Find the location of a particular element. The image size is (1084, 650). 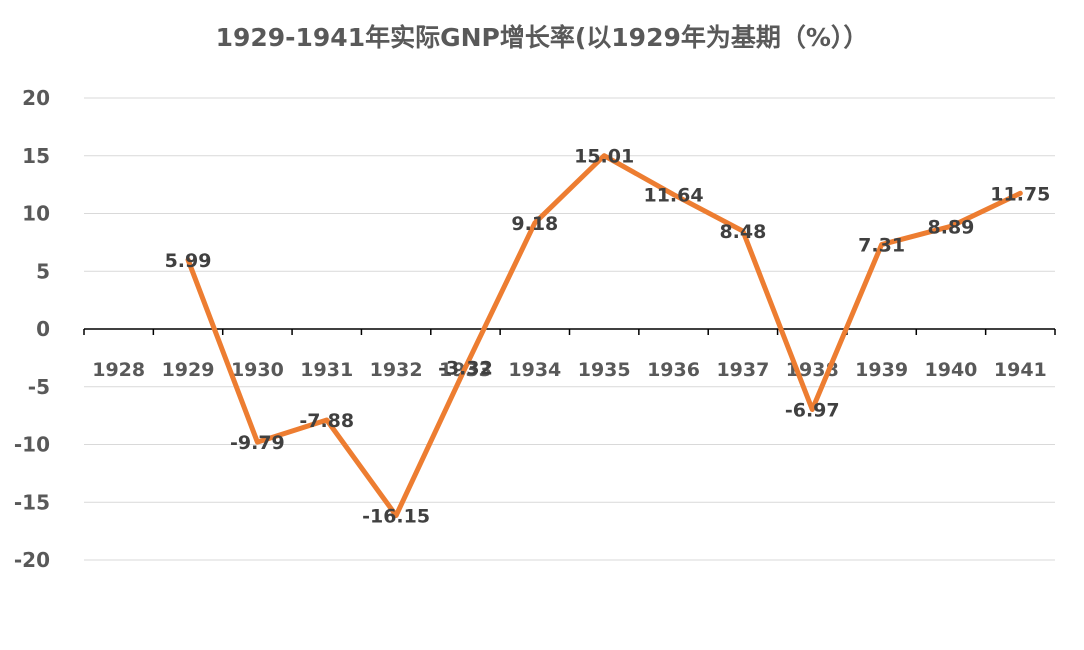

y-tick-label: 0 is located at coordinates (43, 329).